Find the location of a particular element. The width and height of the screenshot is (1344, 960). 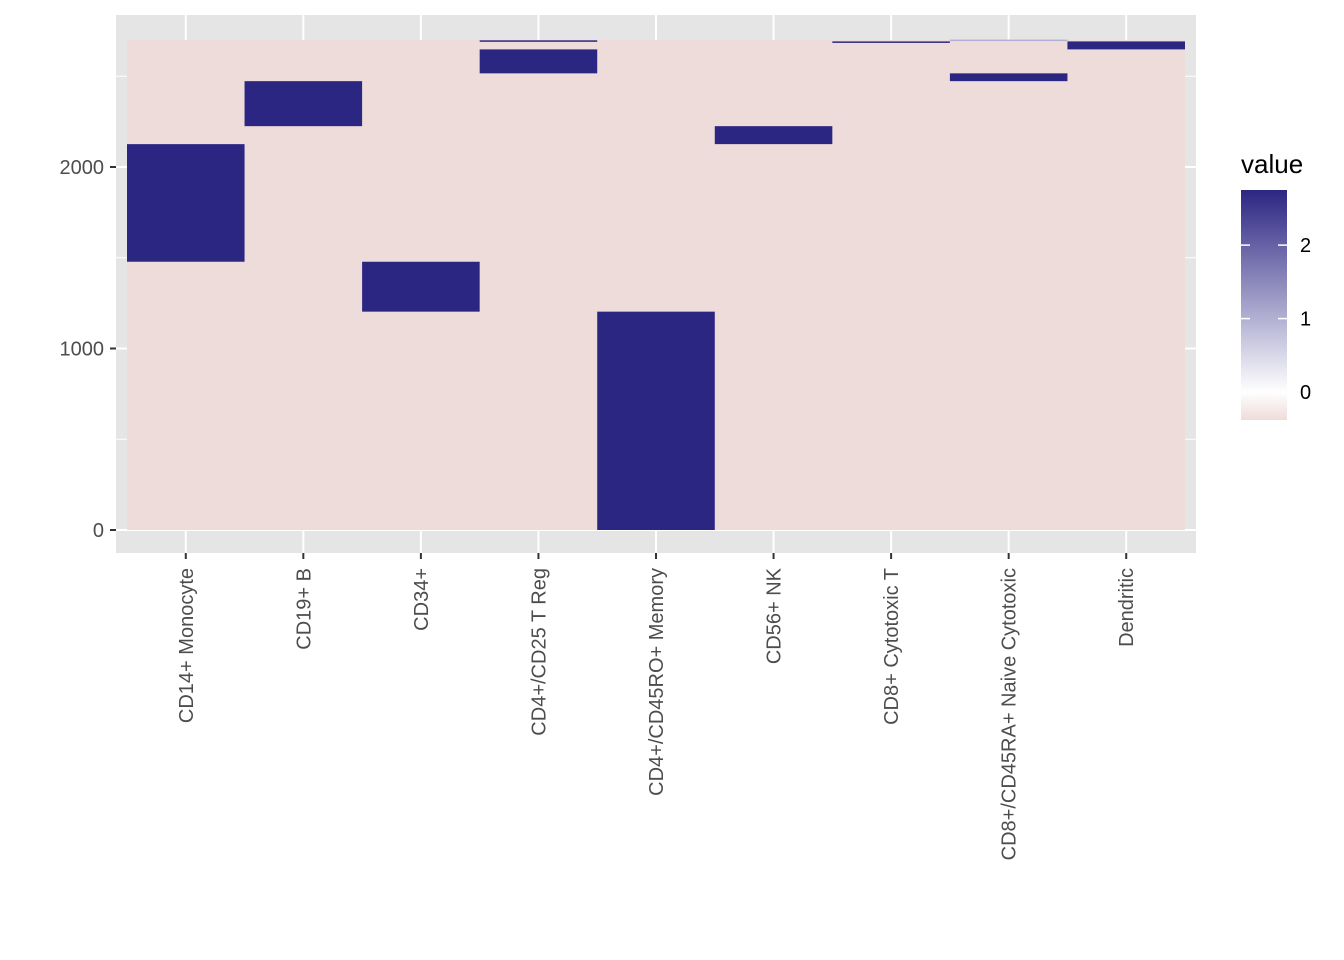

legend-colorbar is located at coordinates (1264, 305).